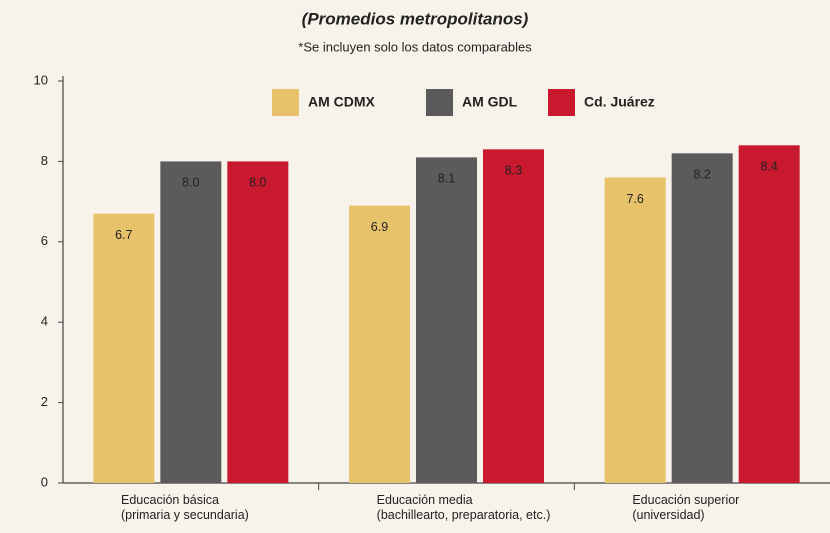 This screenshot has width=830, height=533. I want to click on x-tick-label: Educación básica (primaria y secundaria), so click(185, 507).